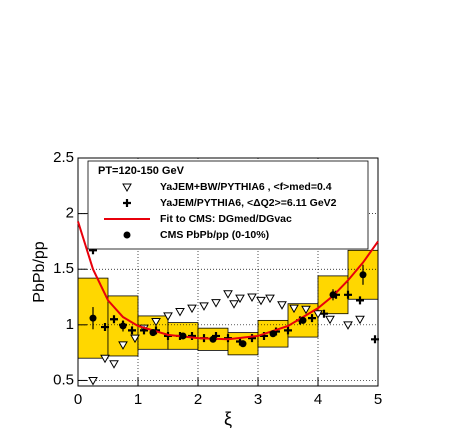 The image size is (458, 436). Describe the element at coordinates (63, 268) in the screenshot. I see `y-tick-label: 1.5` at that location.